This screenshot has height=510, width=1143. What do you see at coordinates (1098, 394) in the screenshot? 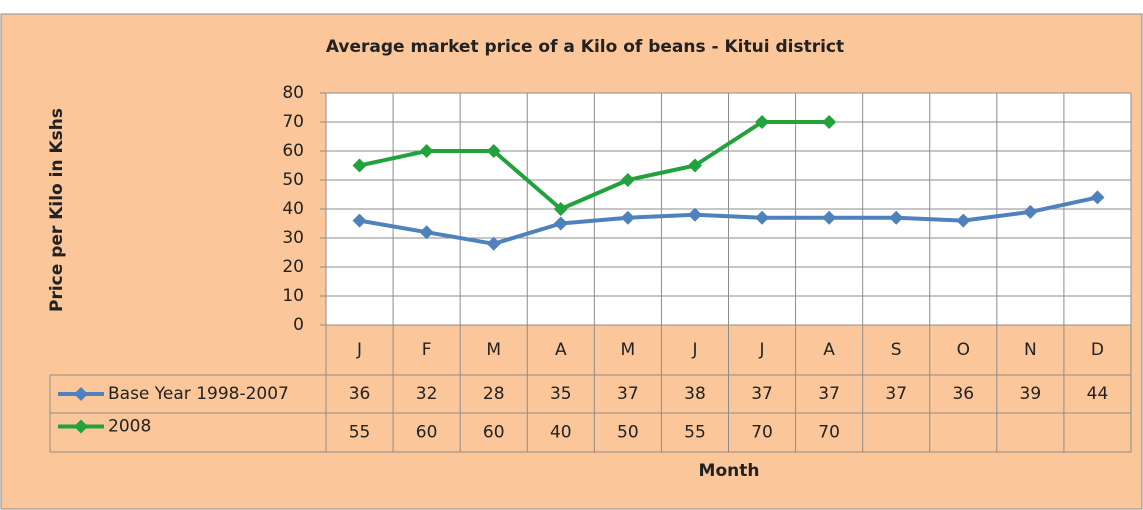
I see `table-value: 44` at bounding box center [1098, 394].